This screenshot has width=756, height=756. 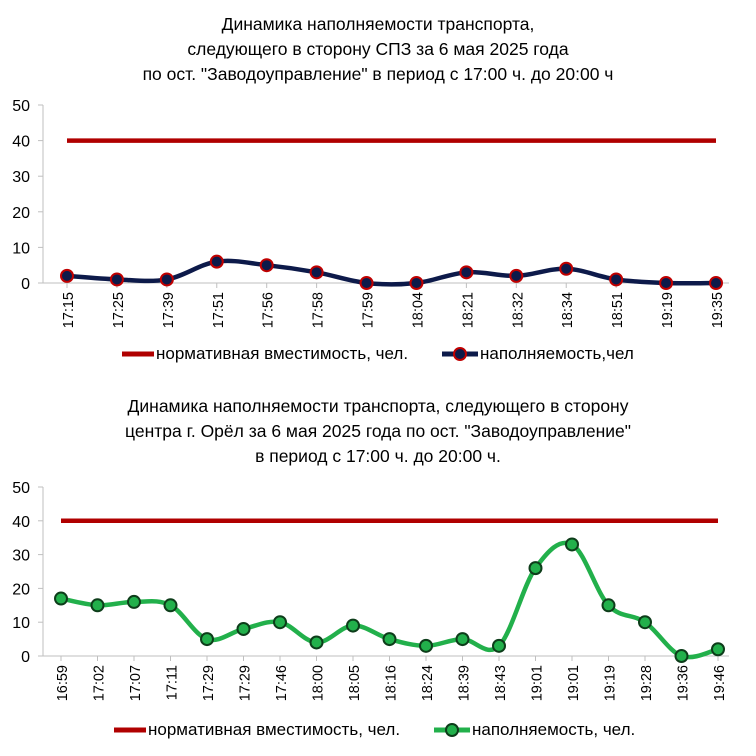 What do you see at coordinates (684, 683) in the screenshot?
I see `x-tick-label: 19:36` at bounding box center [684, 683].